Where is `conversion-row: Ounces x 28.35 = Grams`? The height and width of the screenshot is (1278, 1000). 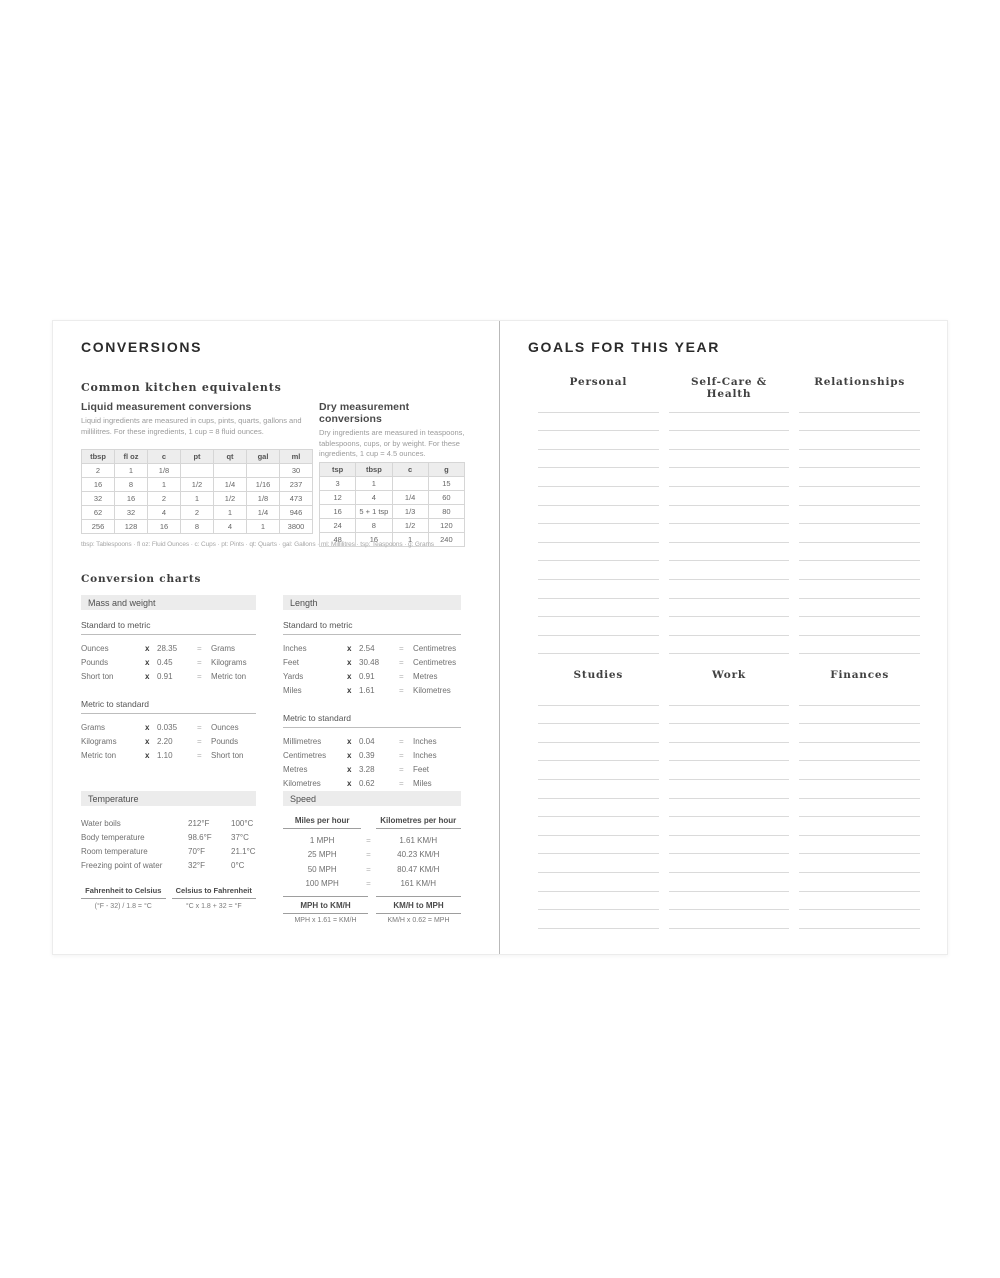 conversion-row: Ounces x 28.35 = Grams is located at coordinates (168, 648).